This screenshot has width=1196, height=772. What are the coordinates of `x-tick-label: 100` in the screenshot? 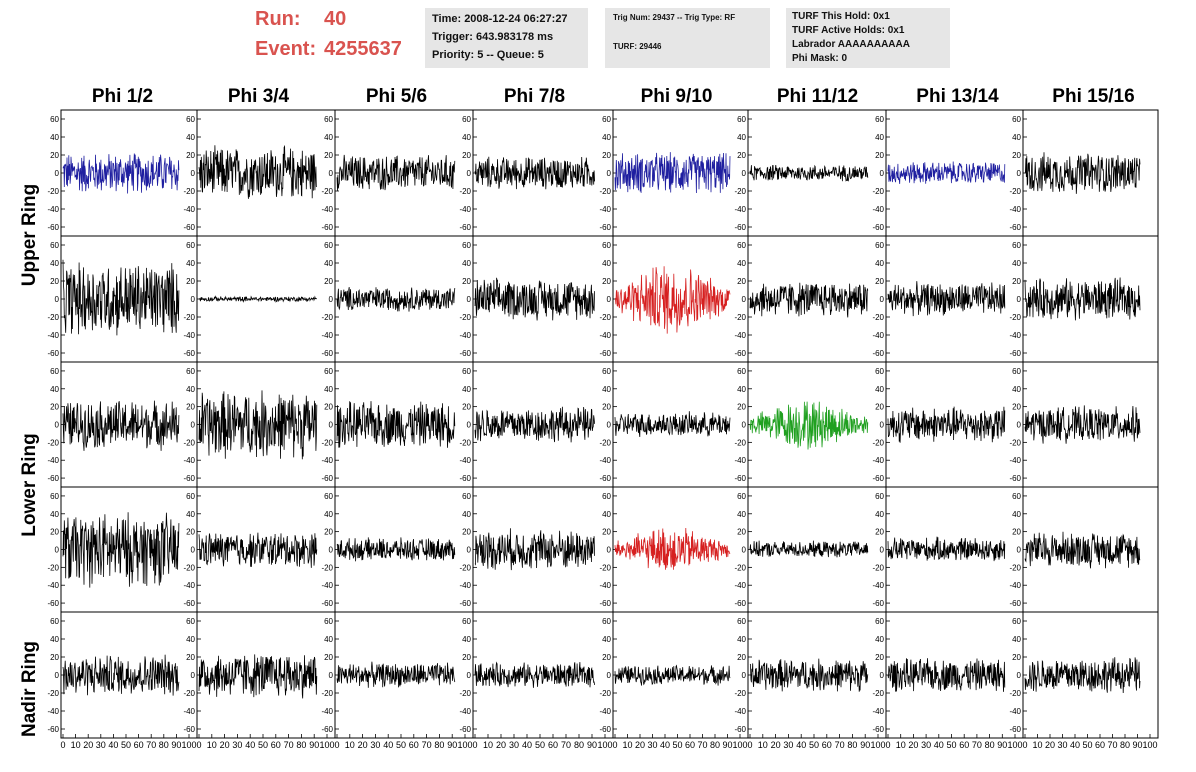 It's located at (604, 745).